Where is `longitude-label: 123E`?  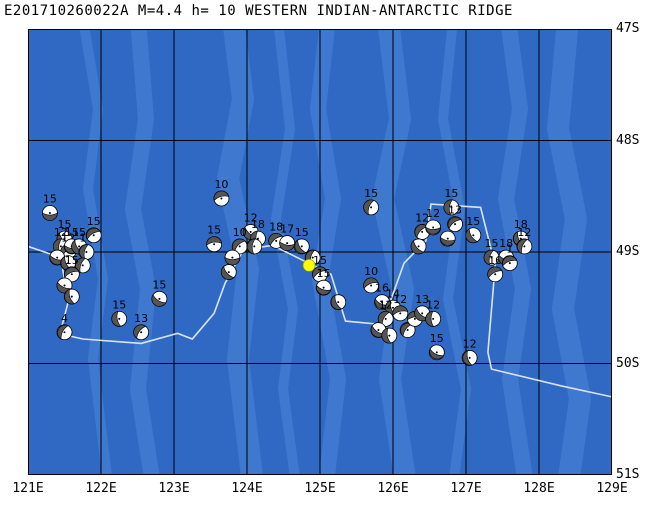 longitude-label: 123E is located at coordinates (174, 488).